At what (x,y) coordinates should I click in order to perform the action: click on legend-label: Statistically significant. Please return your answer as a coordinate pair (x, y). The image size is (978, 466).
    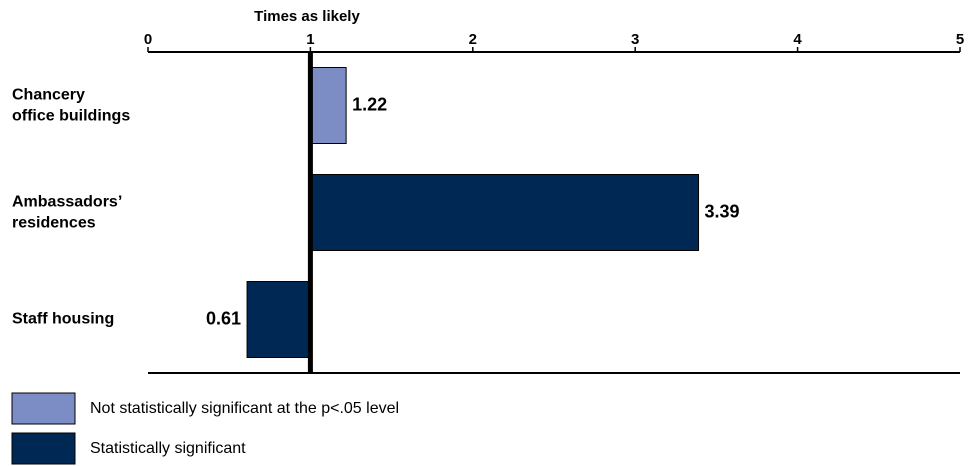
    Looking at the image, I should click on (168, 448).